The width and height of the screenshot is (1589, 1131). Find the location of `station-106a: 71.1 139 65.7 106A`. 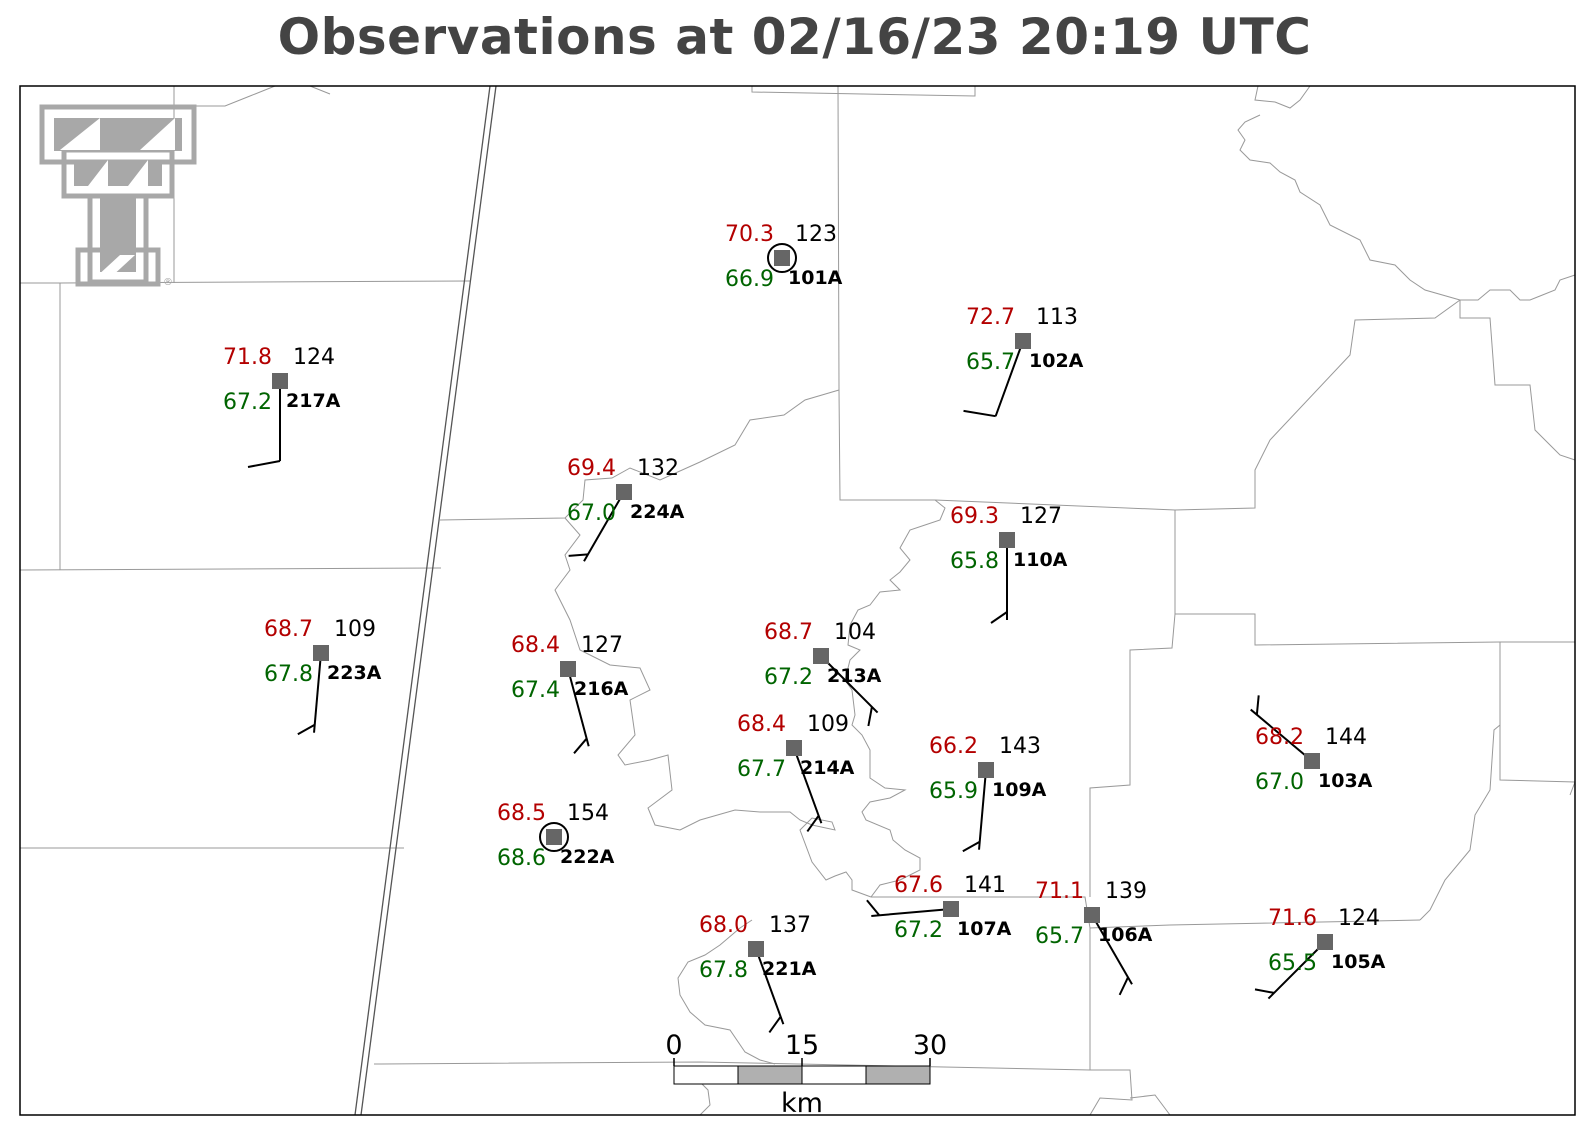

station-106a: 71.1 139 65.7 106A is located at coordinates (1094, 937).